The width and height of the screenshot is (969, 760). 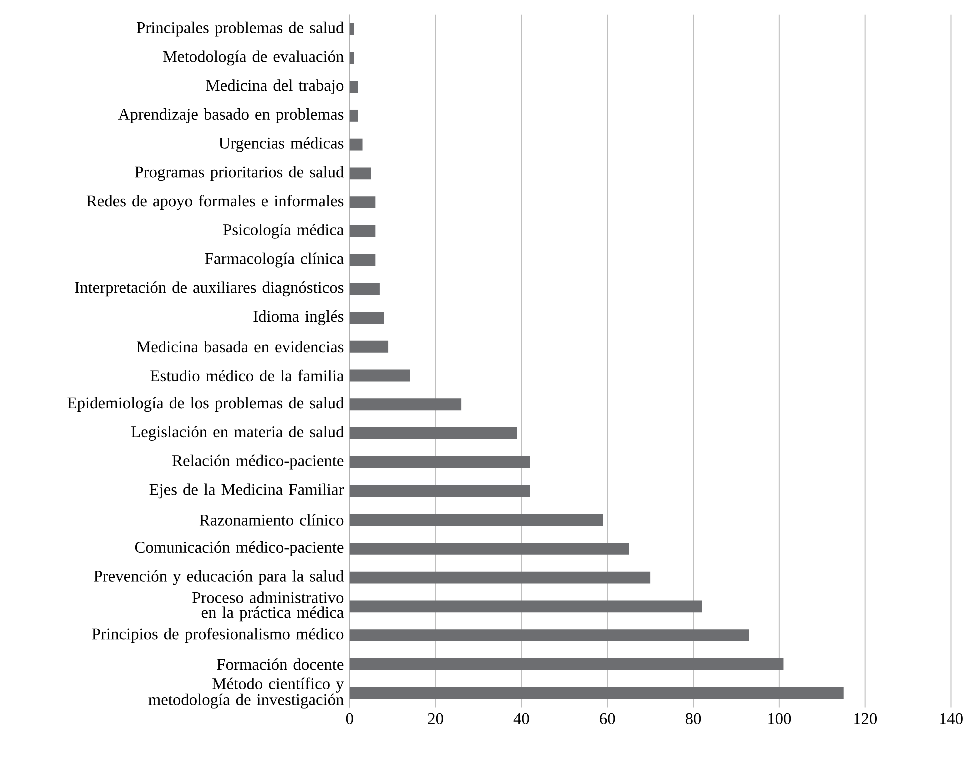 I want to click on y-tick-label: Programas prioritarios de salud, so click(x=239, y=173).